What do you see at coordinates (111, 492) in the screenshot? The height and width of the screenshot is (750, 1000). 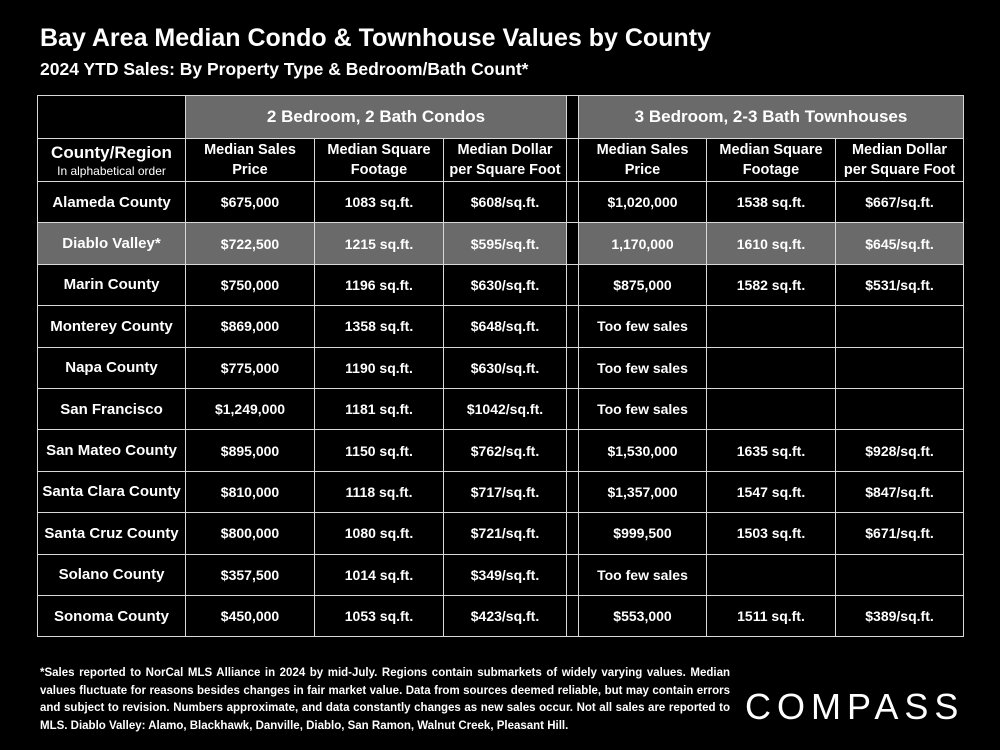 I see `region-cell: Santa Clara County` at bounding box center [111, 492].